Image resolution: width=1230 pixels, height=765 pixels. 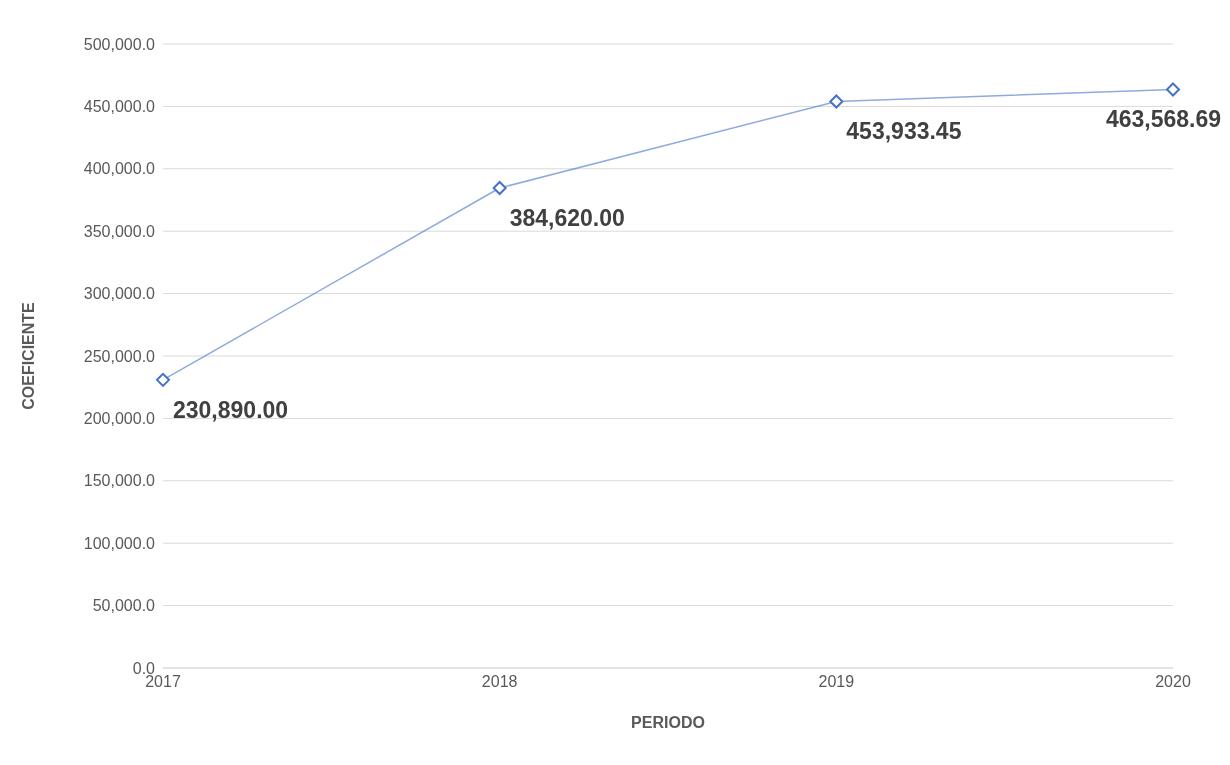 What do you see at coordinates (499, 682) in the screenshot?
I see `x-tick-label: 2018` at bounding box center [499, 682].